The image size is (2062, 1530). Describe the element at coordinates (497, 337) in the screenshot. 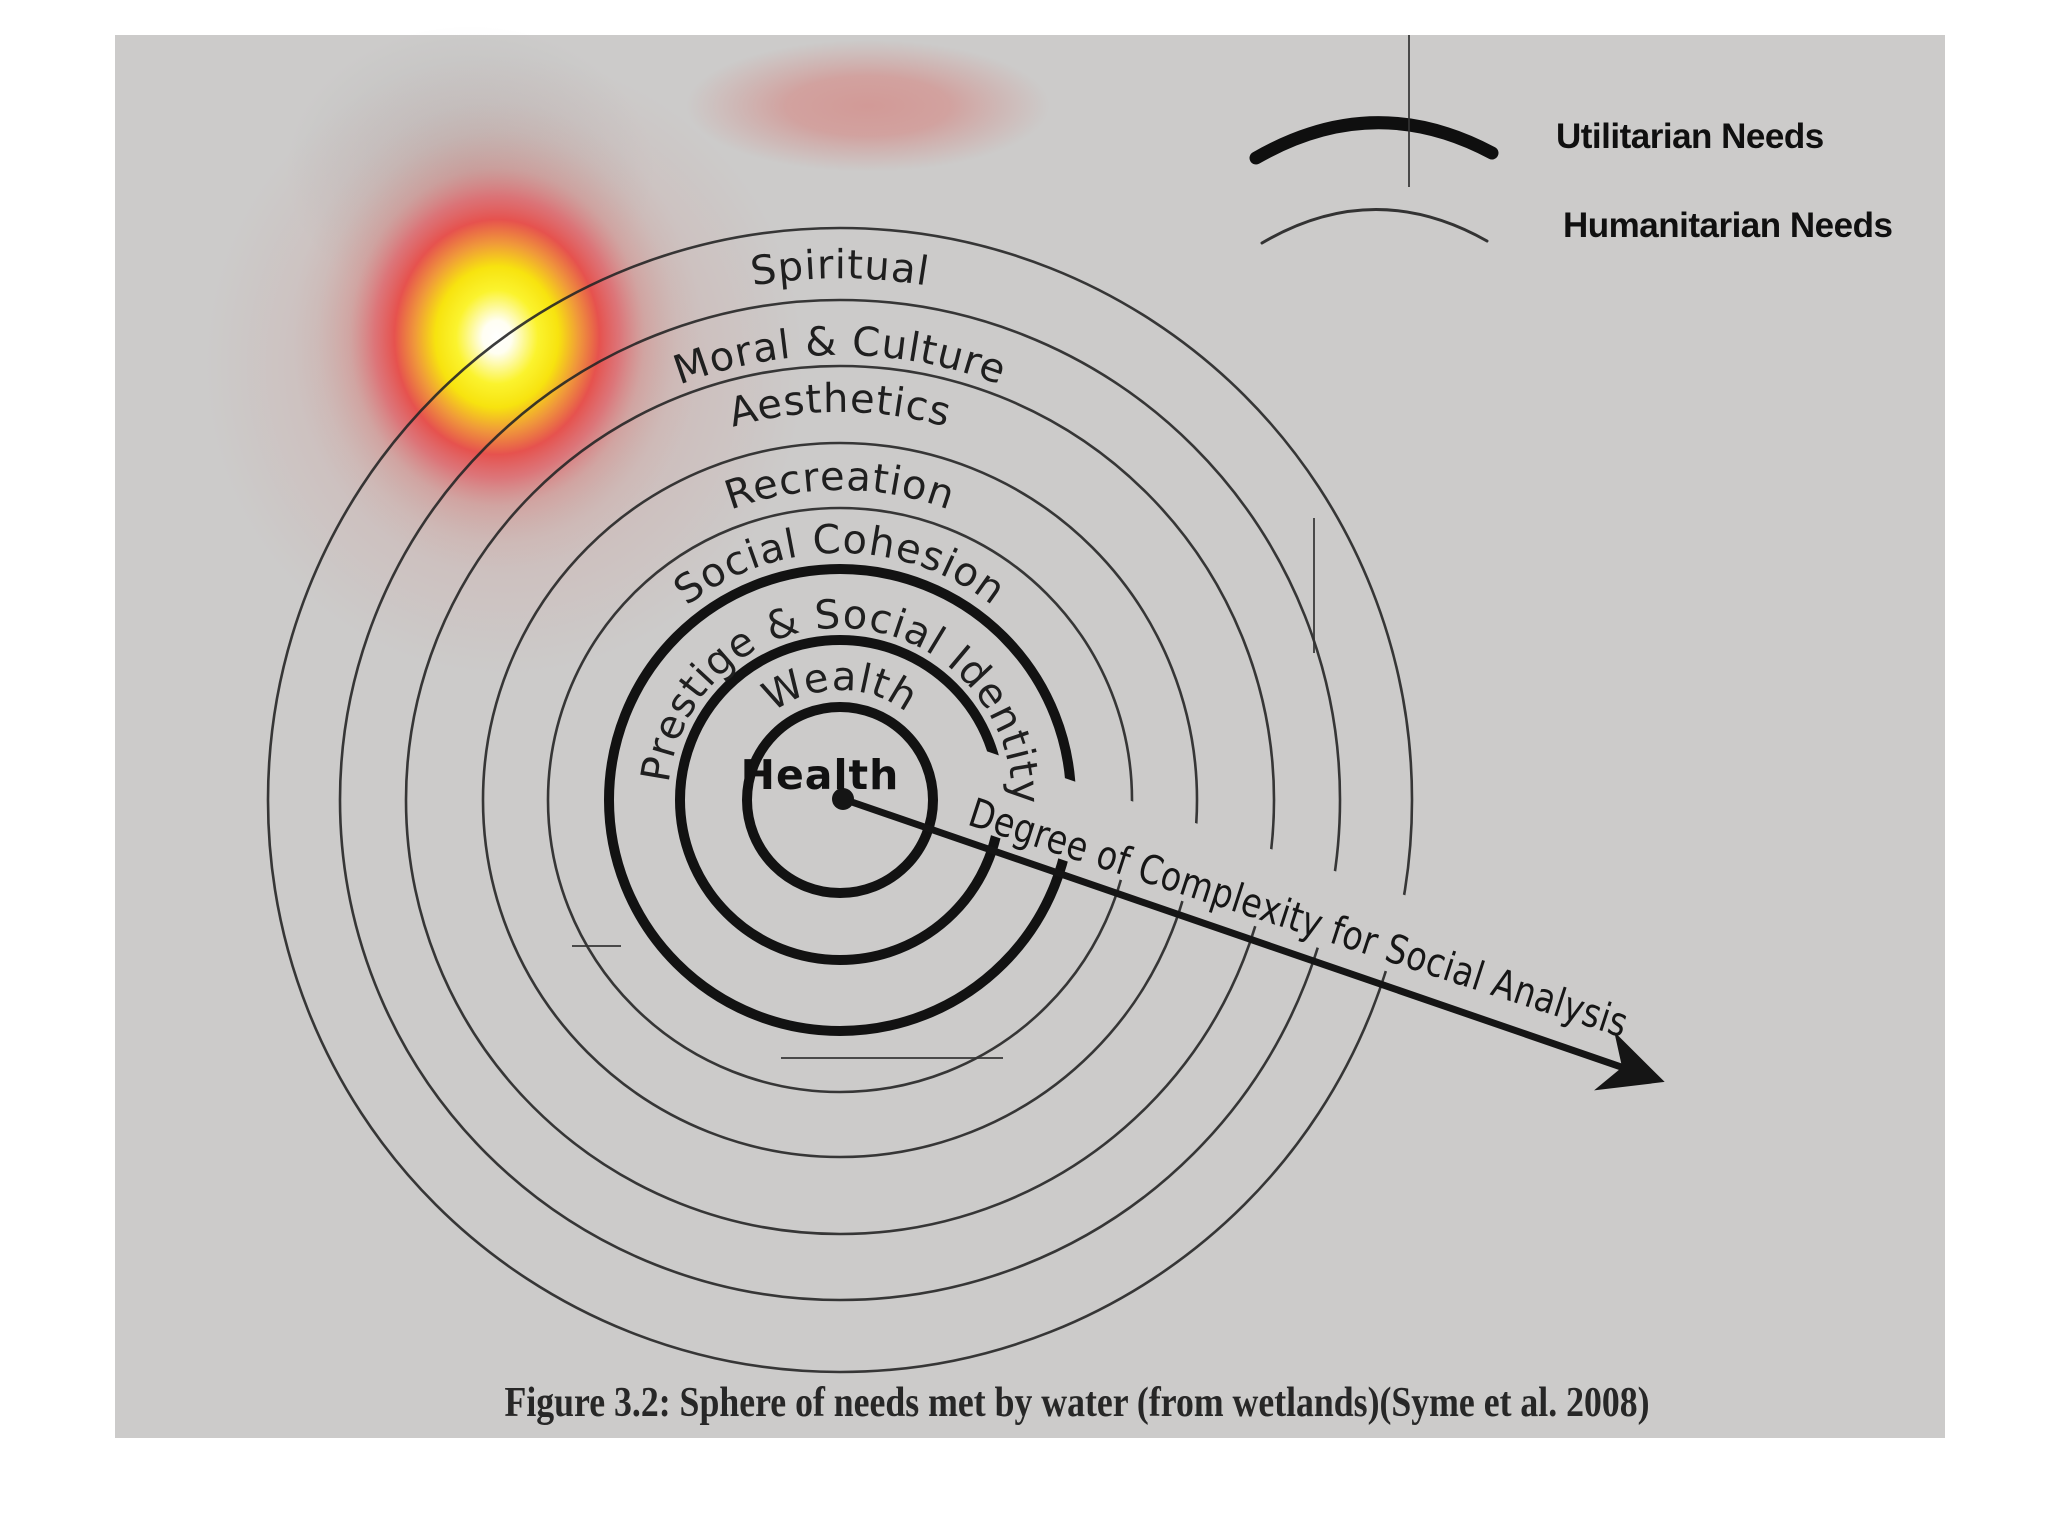

I see `flame-glow-artifact` at that location.